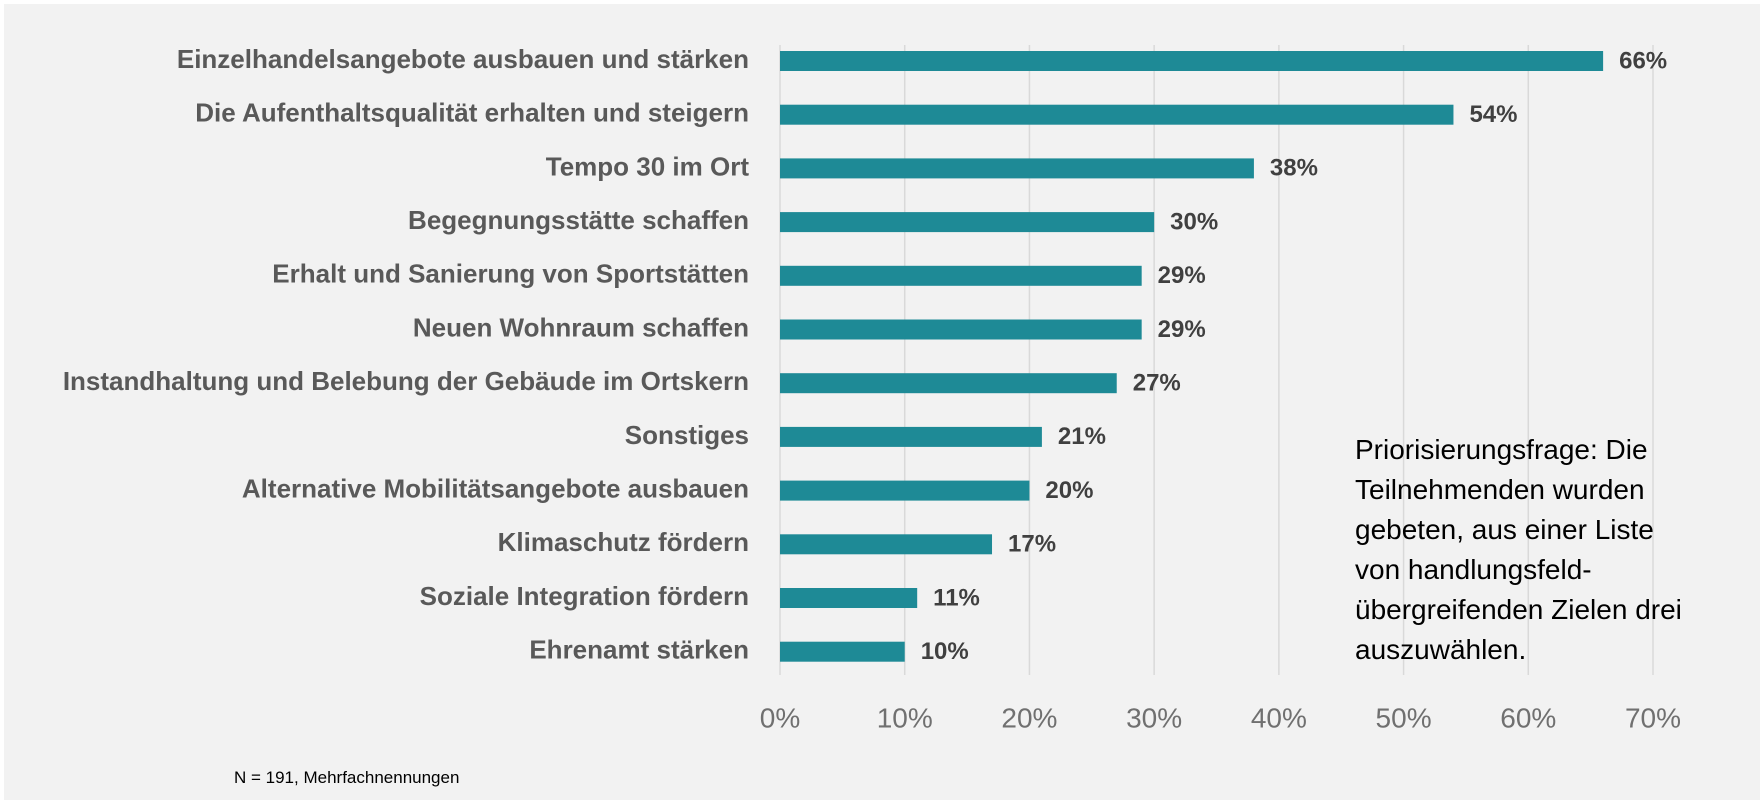 The width and height of the screenshot is (1764, 804). What do you see at coordinates (1279, 717) in the screenshot?
I see `x-tick-label: 40%` at bounding box center [1279, 717].